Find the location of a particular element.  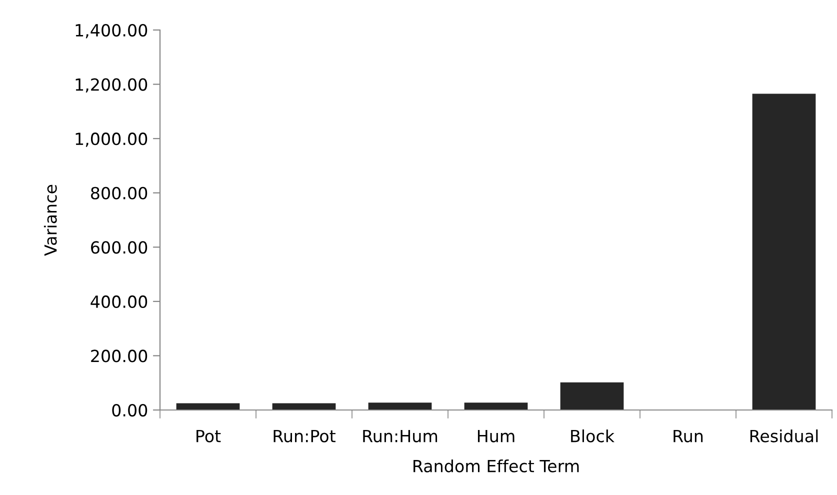

y-tick-label: 200.00 is located at coordinates (119, 356).